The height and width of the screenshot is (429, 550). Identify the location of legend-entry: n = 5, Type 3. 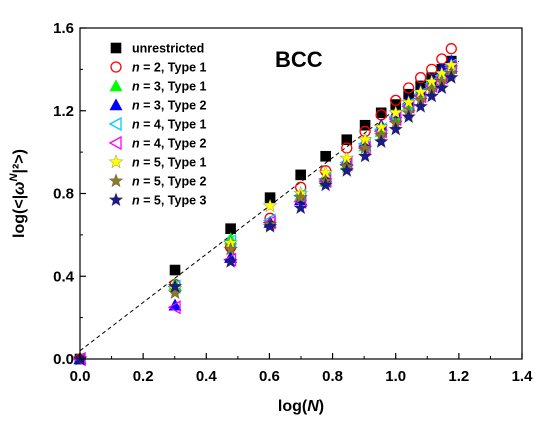
(157, 200).